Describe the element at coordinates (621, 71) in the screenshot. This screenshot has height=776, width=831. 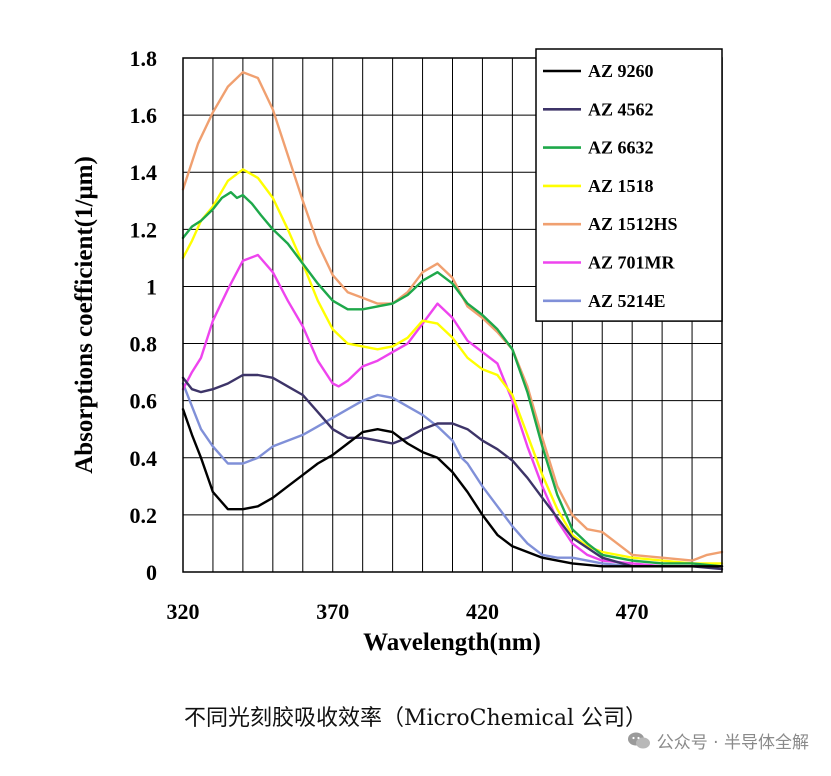
I see `legend-label: AZ 9260` at that location.